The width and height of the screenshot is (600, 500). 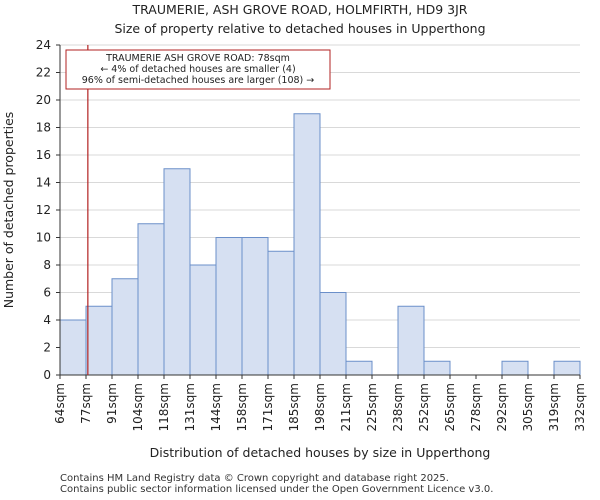 I want to click on x-tick-label: 144sqm, so click(x=216, y=407).